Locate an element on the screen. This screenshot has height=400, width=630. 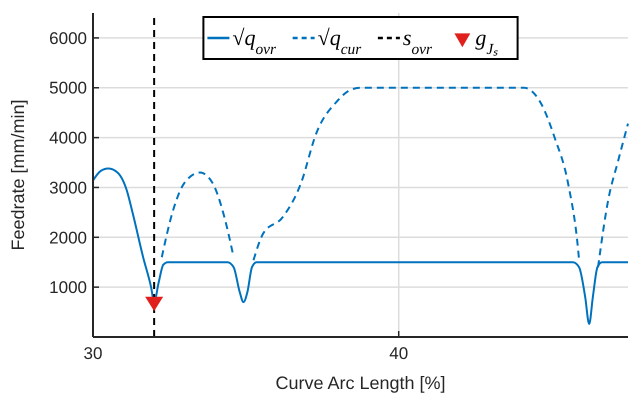
x-axis-title: Curve Arc Length [%] is located at coordinates (360, 383).